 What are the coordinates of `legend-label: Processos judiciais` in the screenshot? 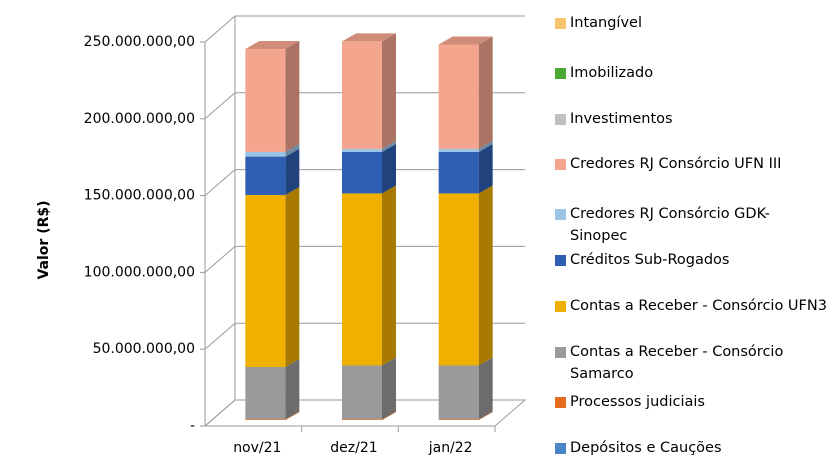 It's located at (637, 402).